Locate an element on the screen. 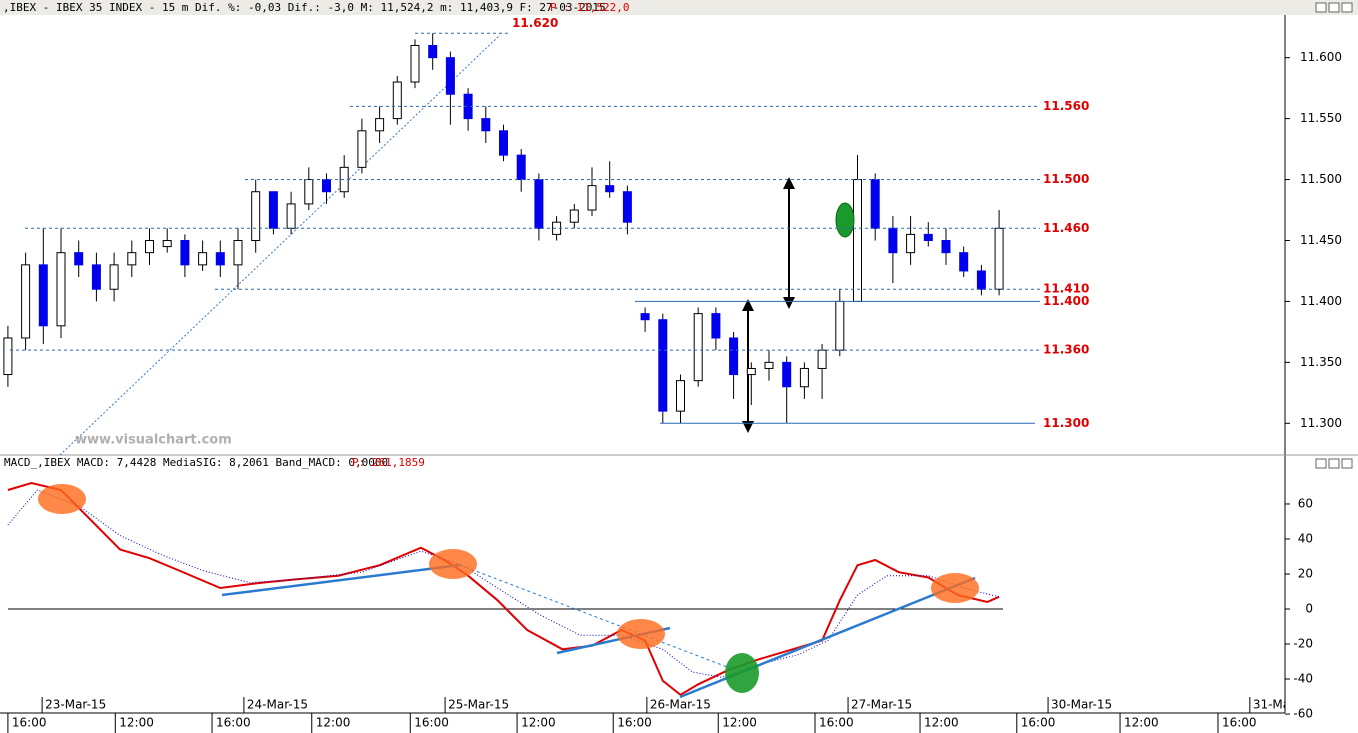 Image resolution: width=1358 pixels, height=733 pixels. level-label: 11.400 is located at coordinates (1066, 301).